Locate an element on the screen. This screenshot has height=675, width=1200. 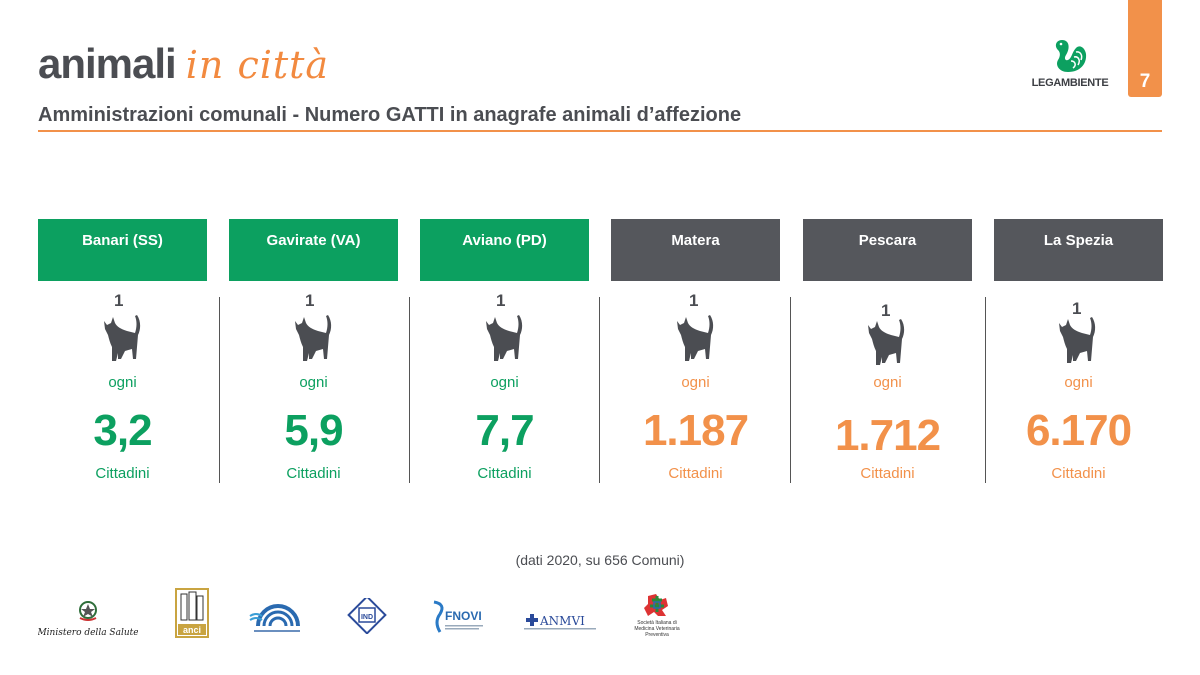
legambiente-logo: LEGAMBIENTE is located at coordinates (1070, 62).